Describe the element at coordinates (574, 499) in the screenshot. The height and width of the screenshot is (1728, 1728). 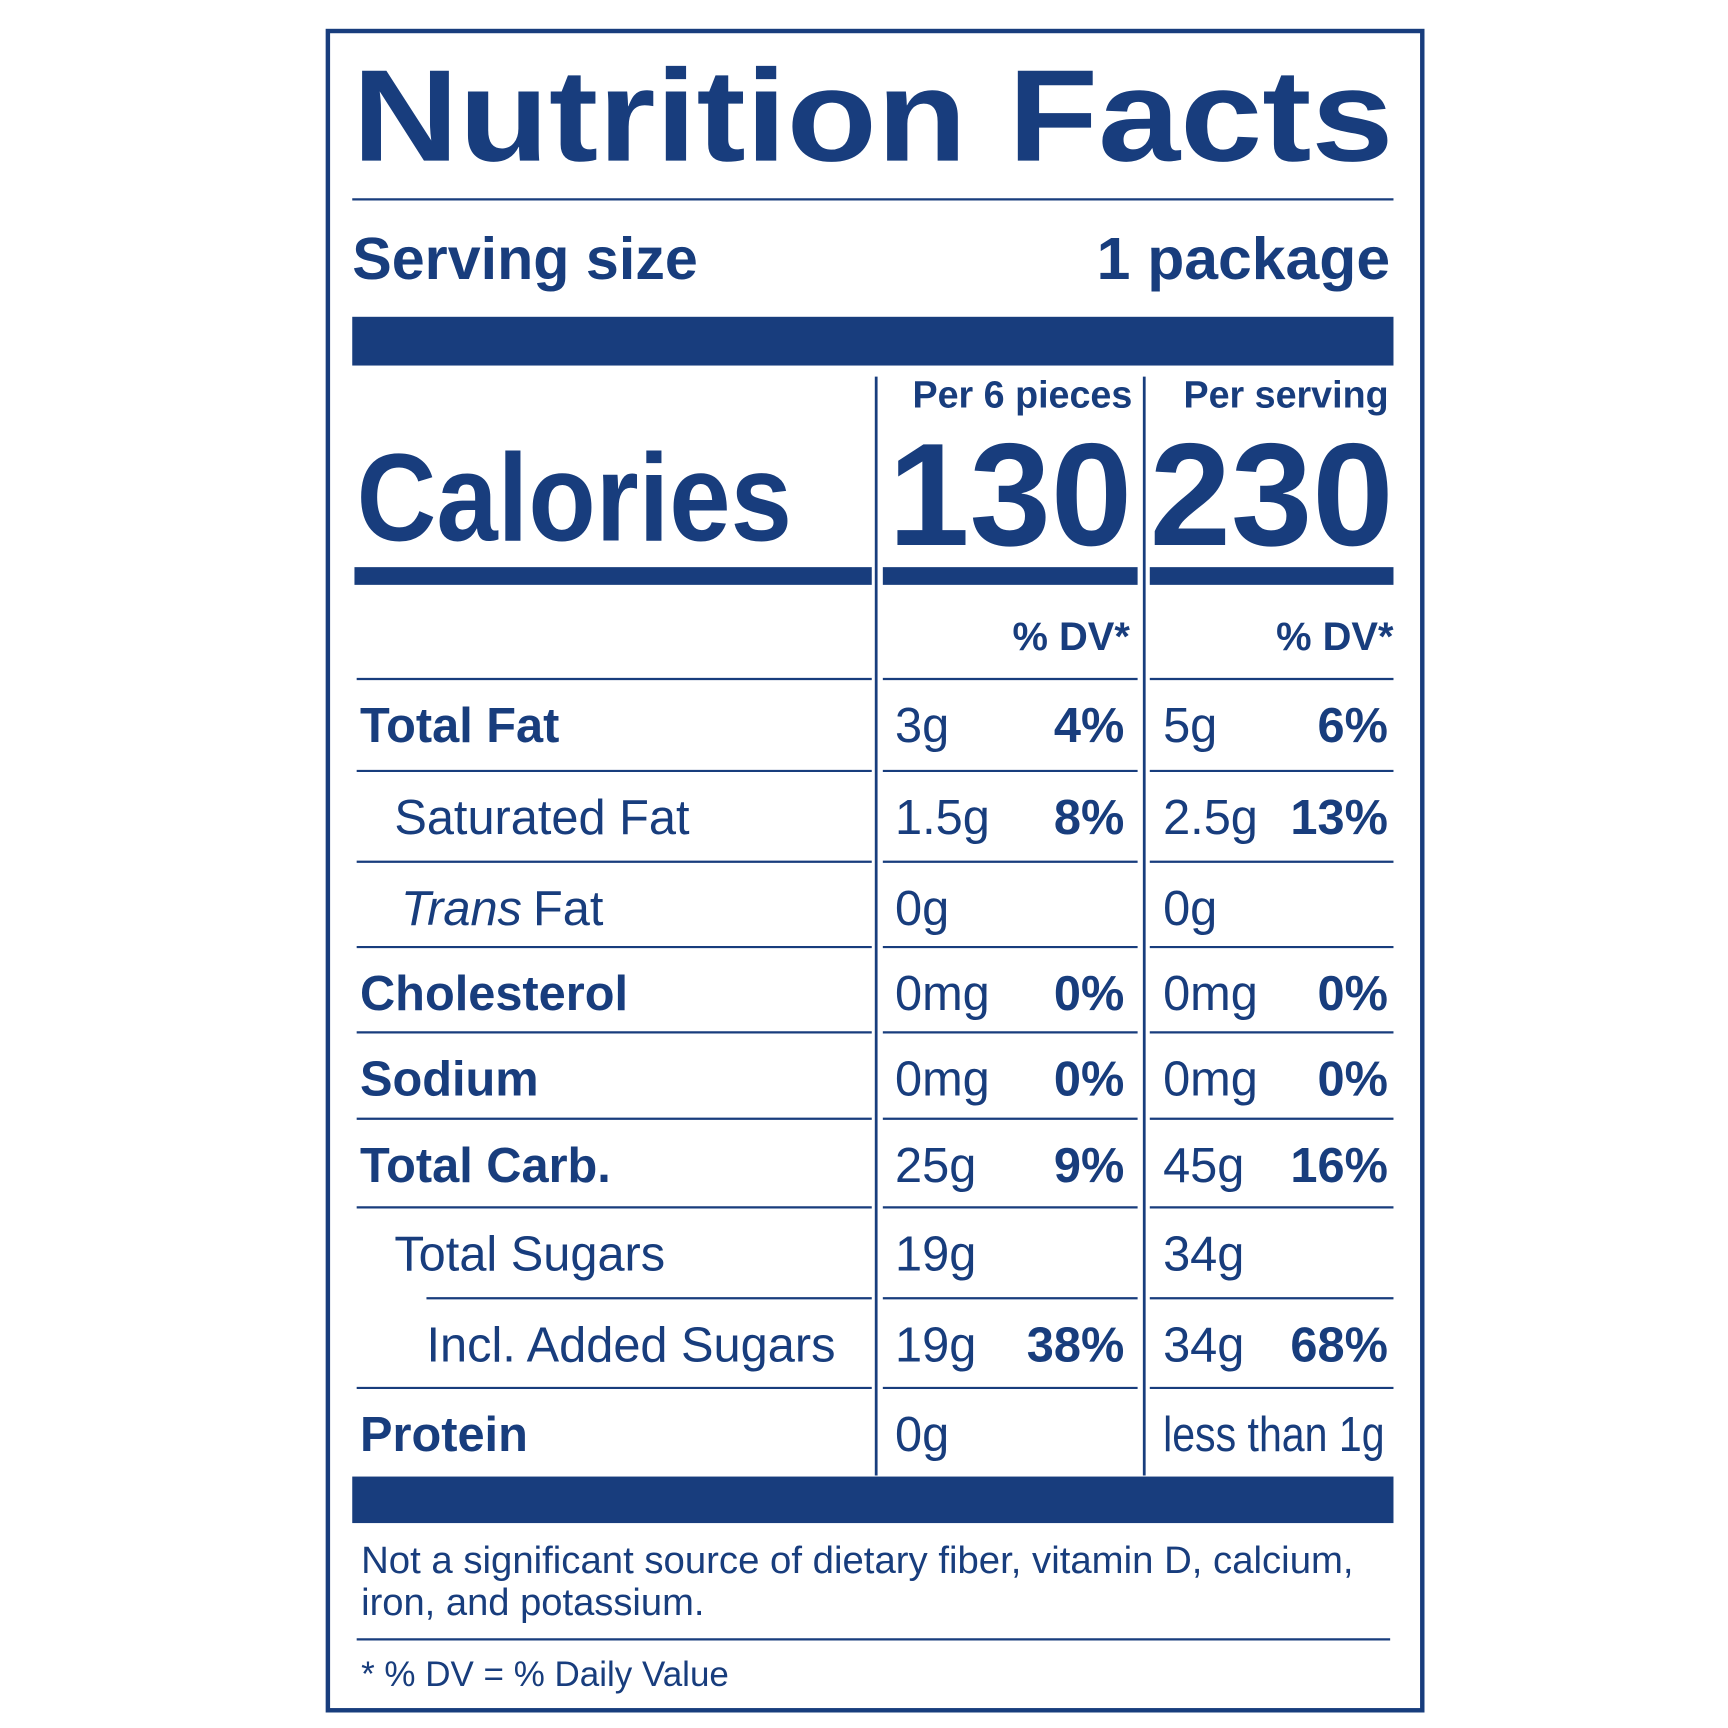
I see `calories-label: Calories` at that location.